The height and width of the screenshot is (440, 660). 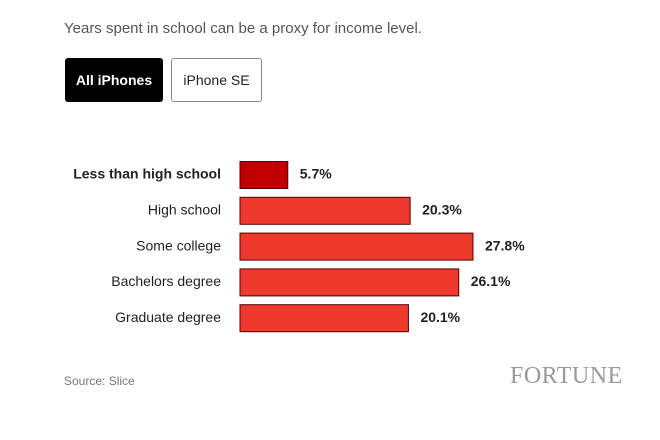 What do you see at coordinates (216, 80) in the screenshot?
I see `tab-button: iPhone SE` at bounding box center [216, 80].